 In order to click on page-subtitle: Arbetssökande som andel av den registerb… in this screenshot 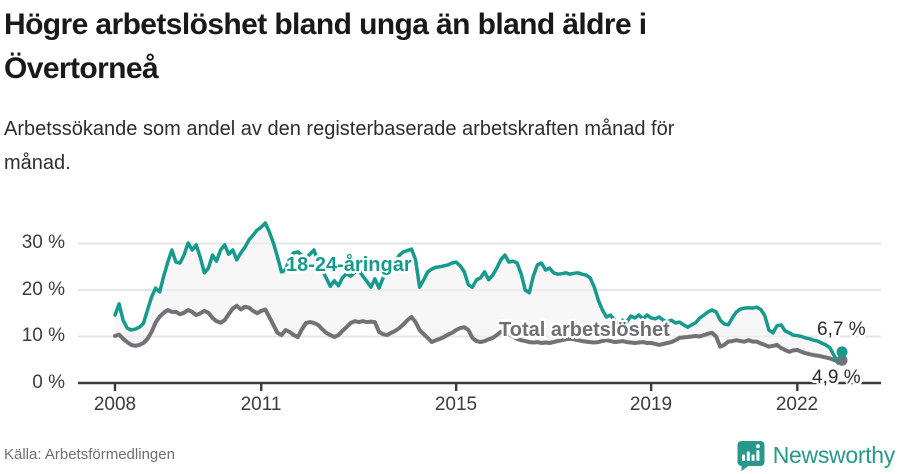, I will do `click(439, 146)`.